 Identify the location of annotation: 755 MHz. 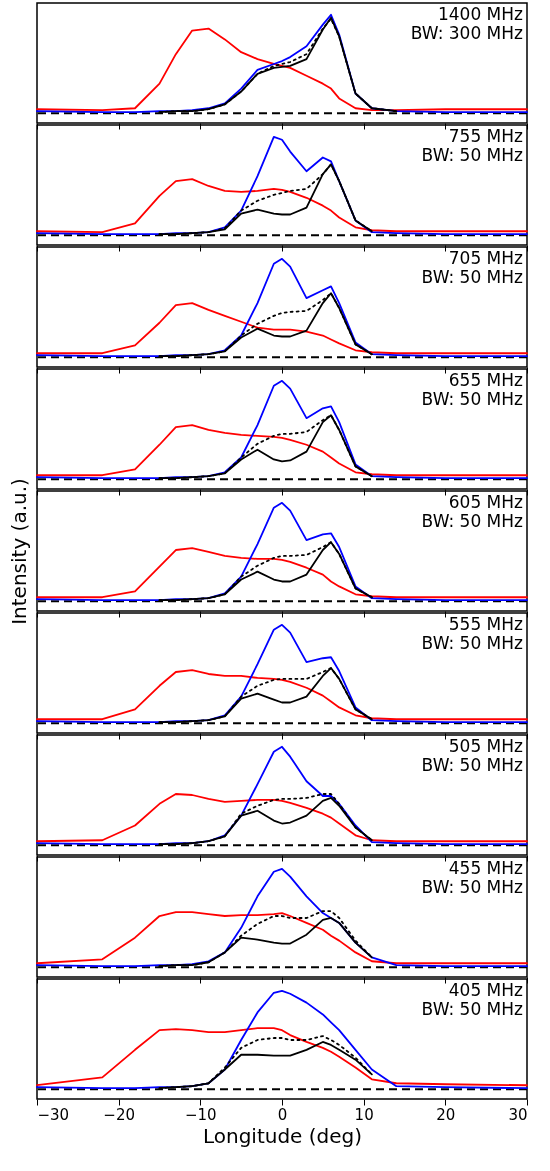
(486, 136).